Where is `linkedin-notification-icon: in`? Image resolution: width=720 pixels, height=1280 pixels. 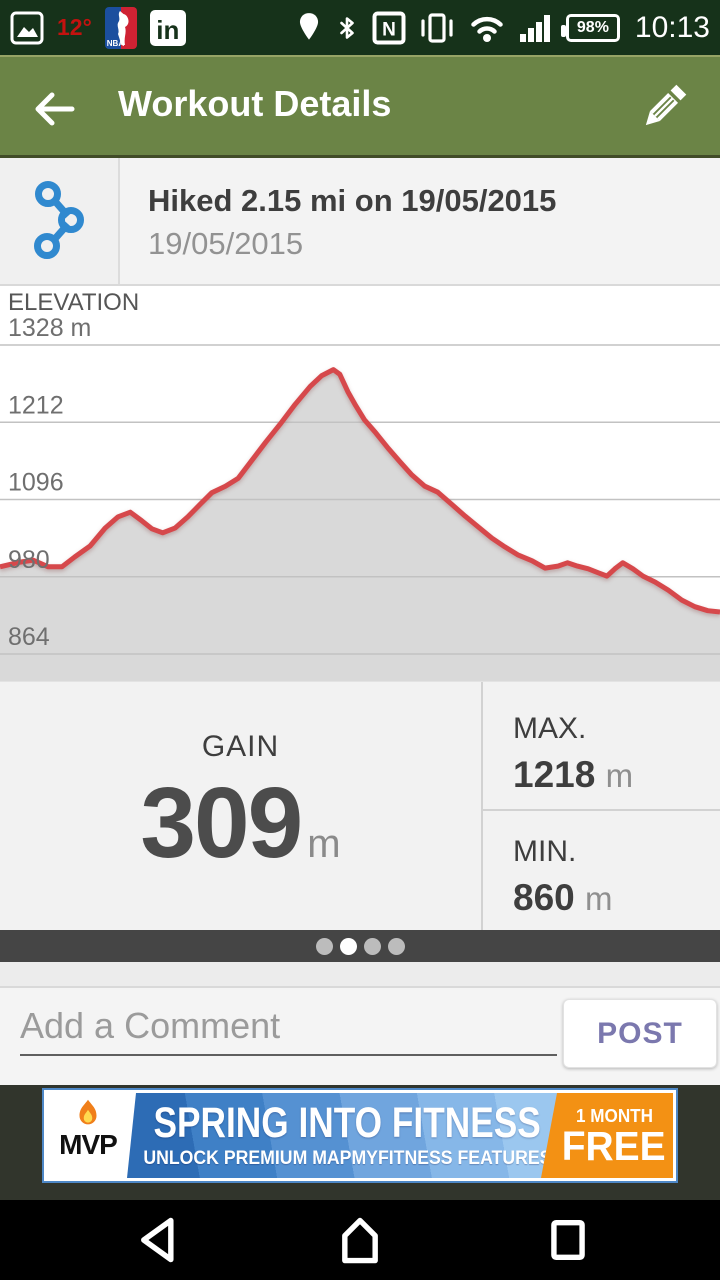 linkedin-notification-icon: in is located at coordinates (167, 27).